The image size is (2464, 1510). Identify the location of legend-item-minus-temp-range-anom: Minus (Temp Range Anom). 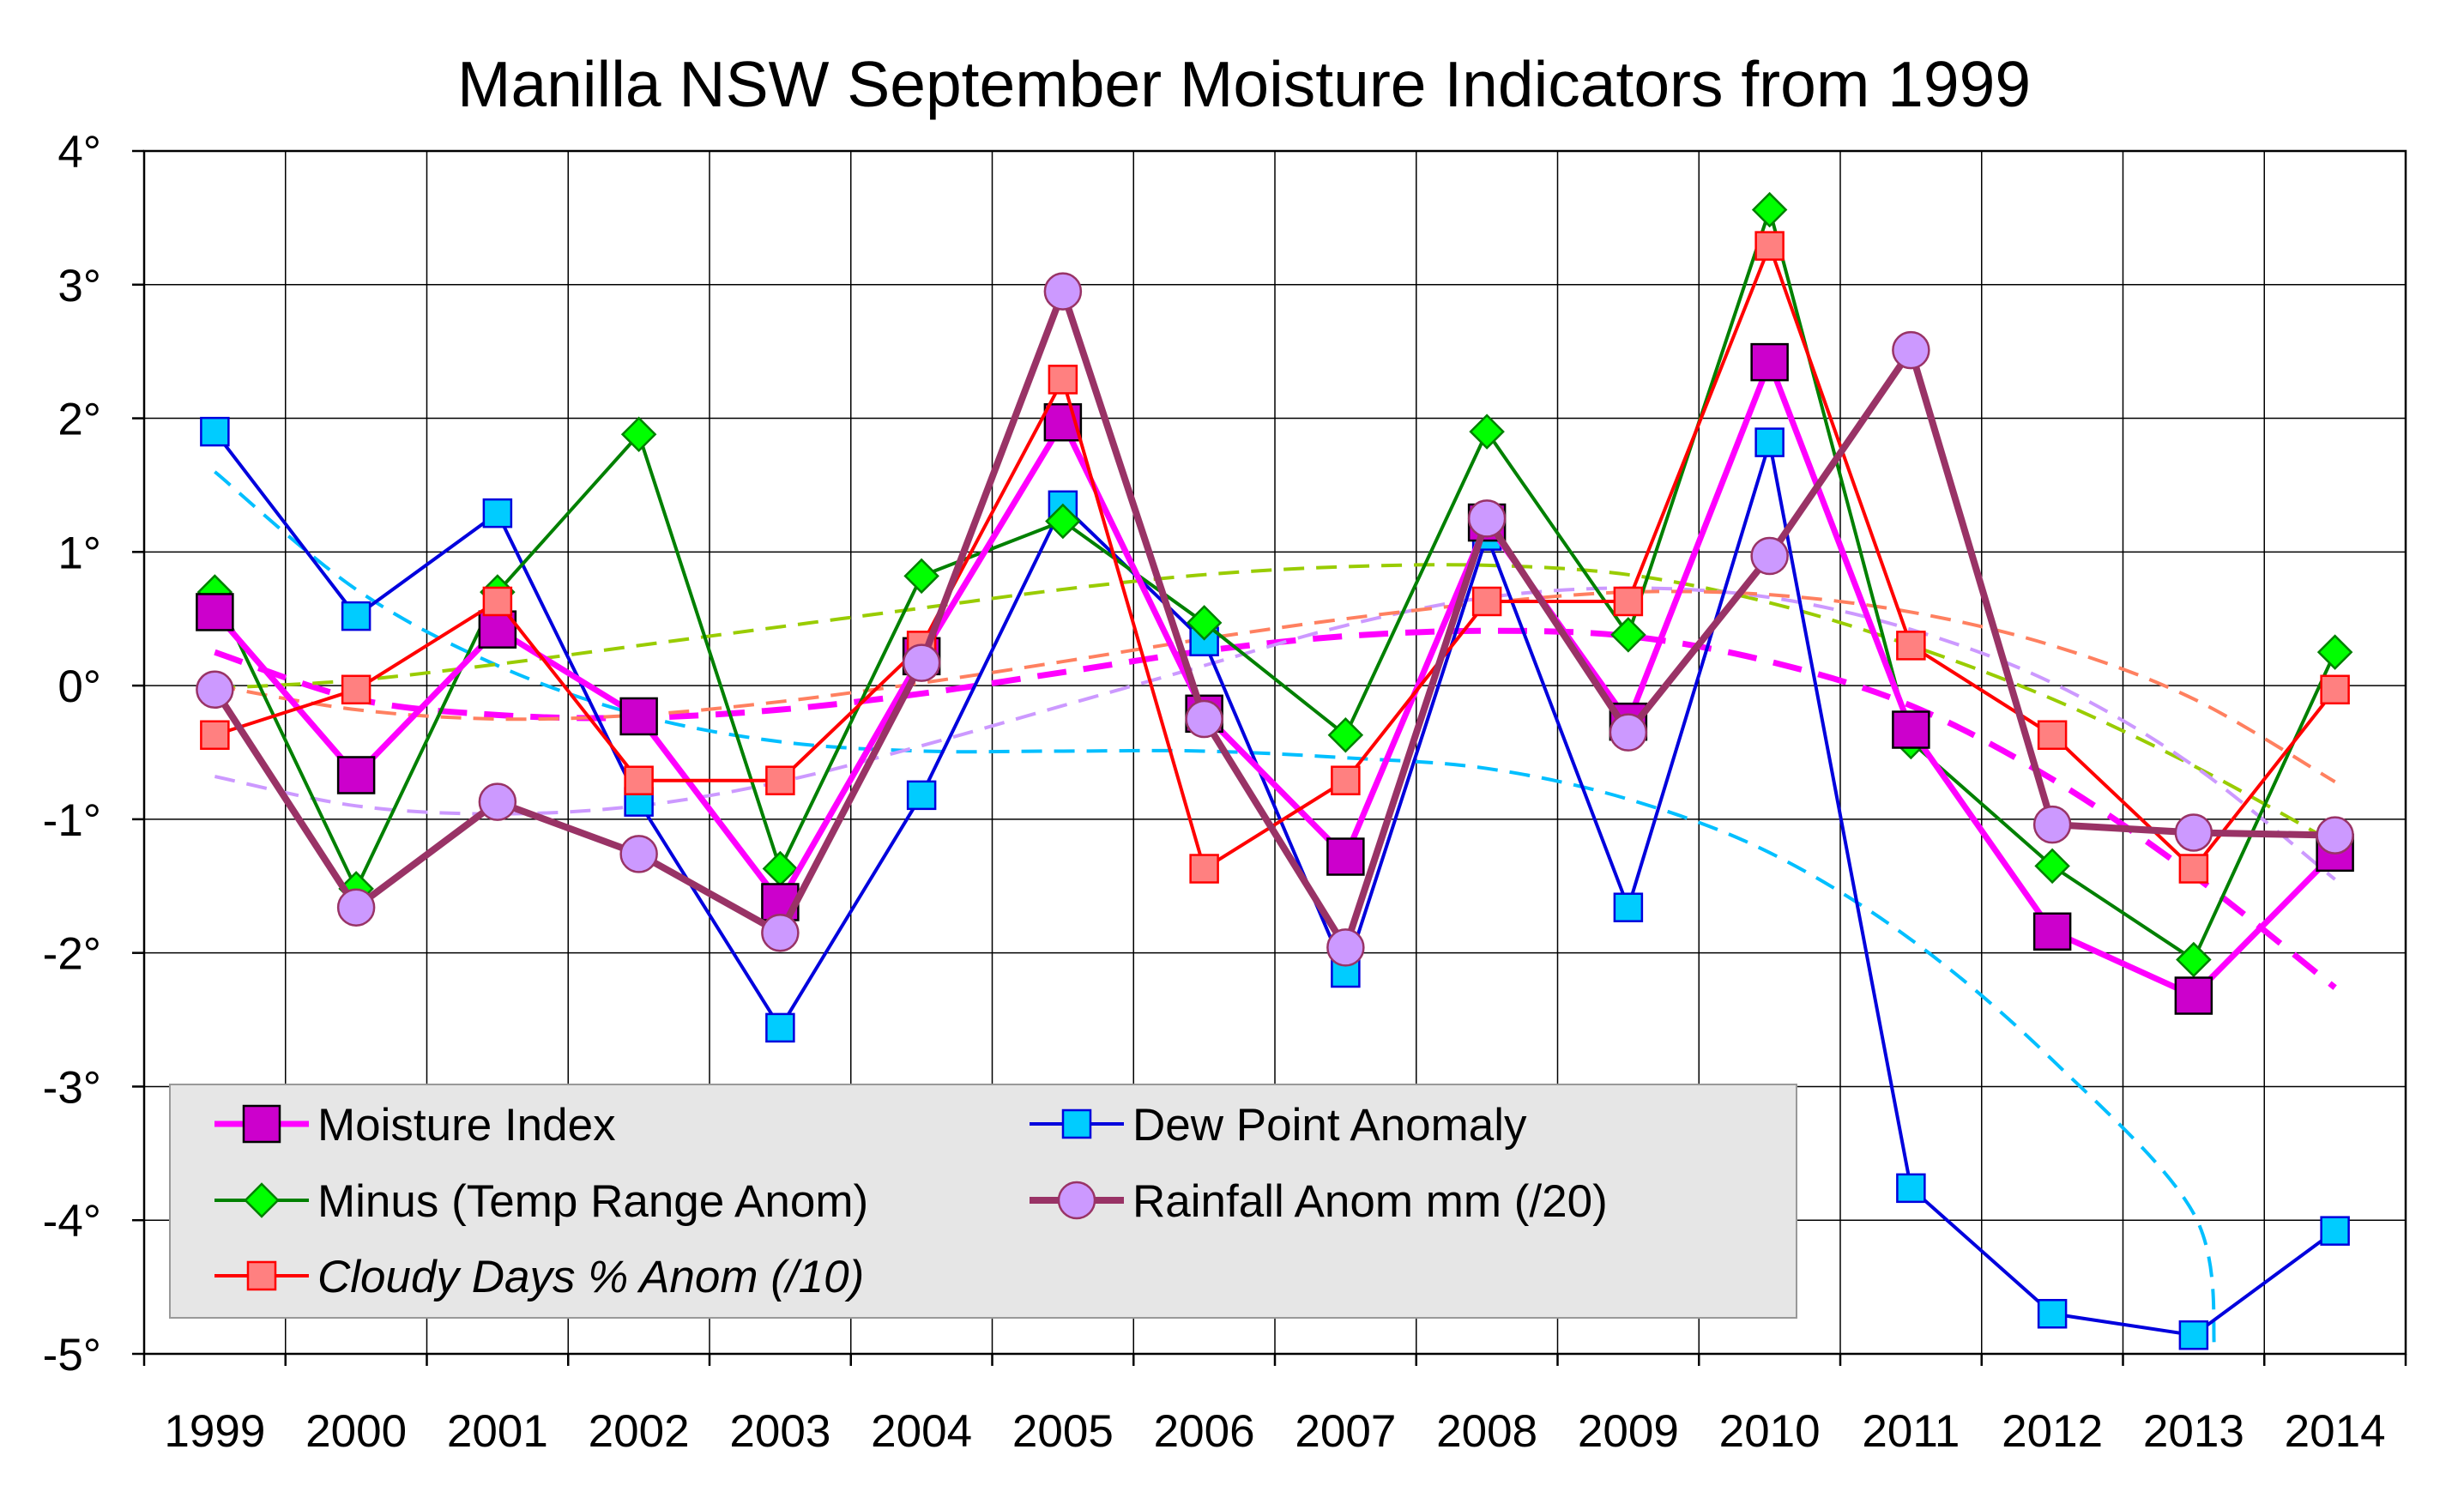
(541, 1201).